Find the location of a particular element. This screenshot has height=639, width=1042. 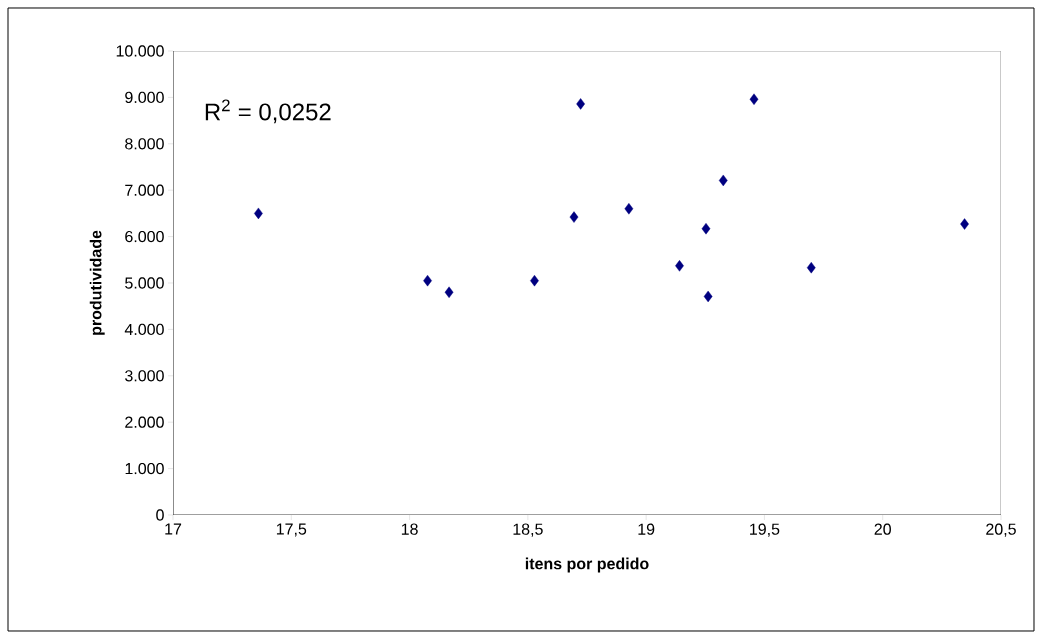

y-tick-label: 4.000 is located at coordinates (144, 329).